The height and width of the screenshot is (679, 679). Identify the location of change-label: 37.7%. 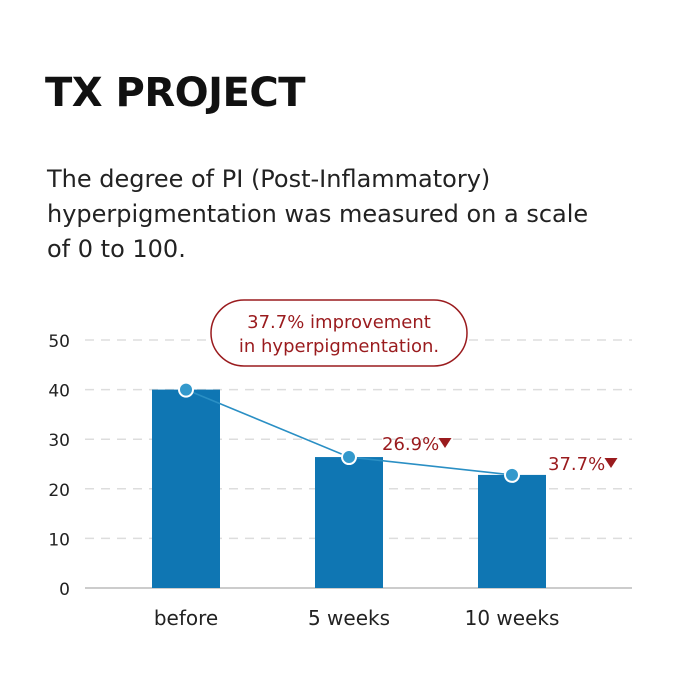
(576, 464).